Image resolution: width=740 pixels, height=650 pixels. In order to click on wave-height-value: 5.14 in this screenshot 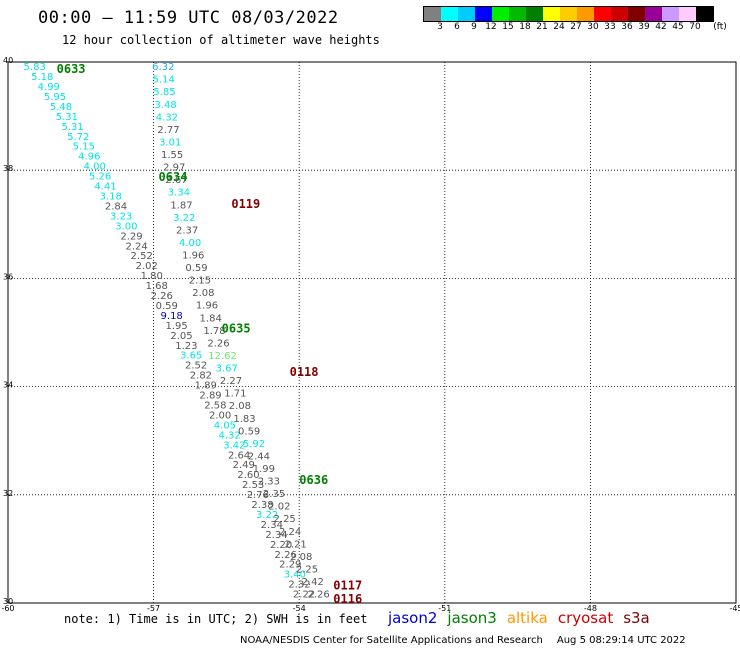, I will do `click(164, 80)`.